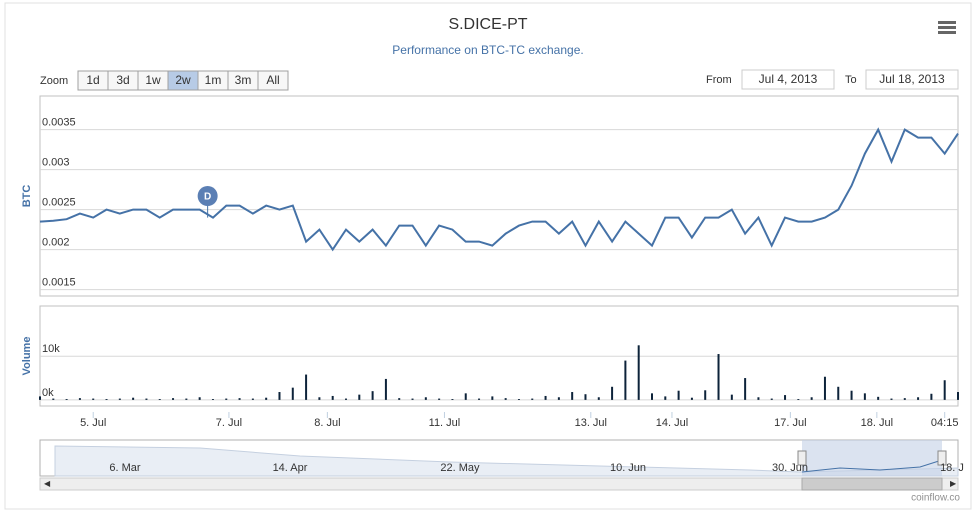 Image resolution: width=976 pixels, height=514 pixels. I want to click on x-tick-label: 14. Jul, so click(672, 423).